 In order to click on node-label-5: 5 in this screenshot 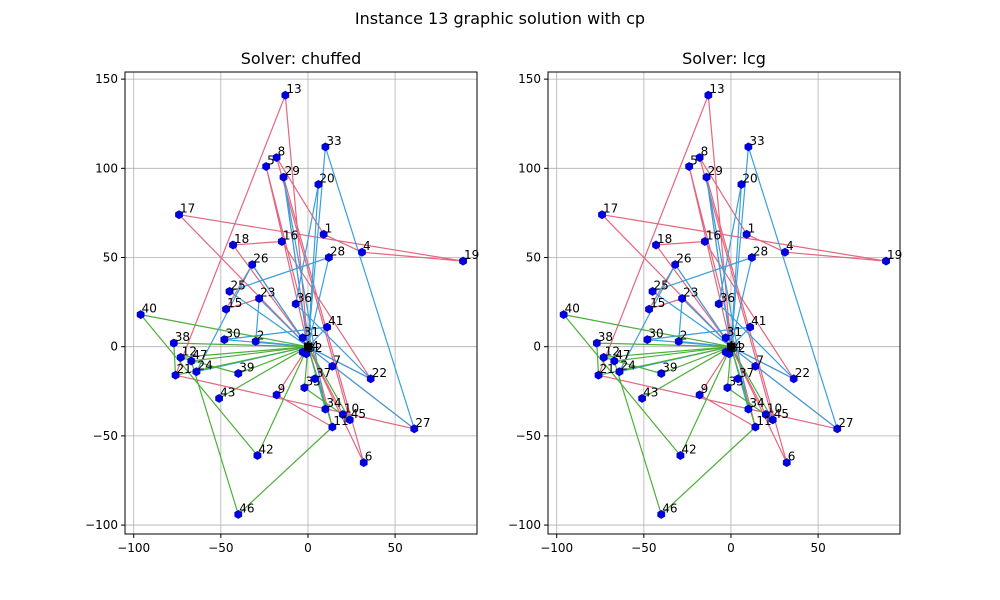, I will do `click(694, 161)`.